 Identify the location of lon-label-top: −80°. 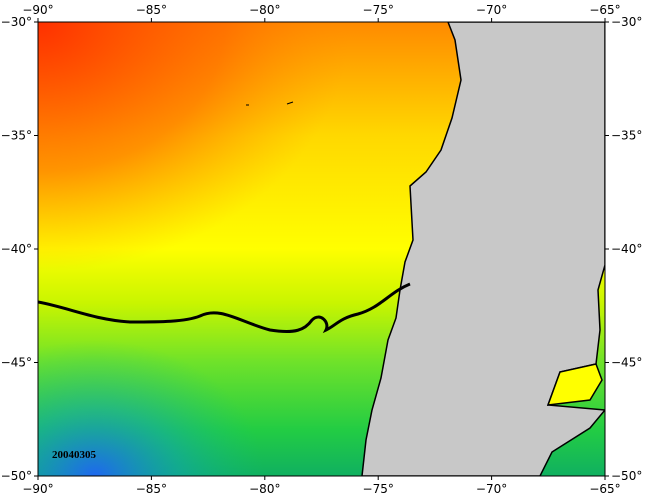
(264, 10).